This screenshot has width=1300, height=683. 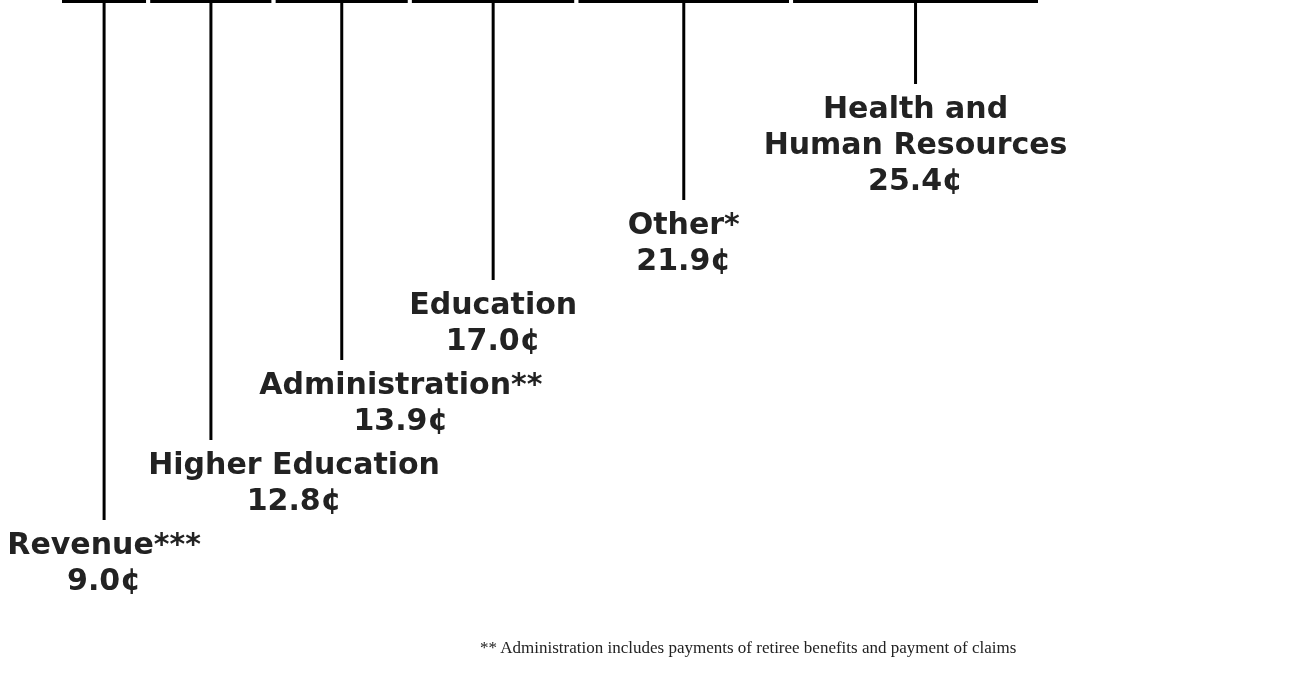 What do you see at coordinates (493, 339) in the screenshot?
I see `data-label: 17.0¢` at bounding box center [493, 339].